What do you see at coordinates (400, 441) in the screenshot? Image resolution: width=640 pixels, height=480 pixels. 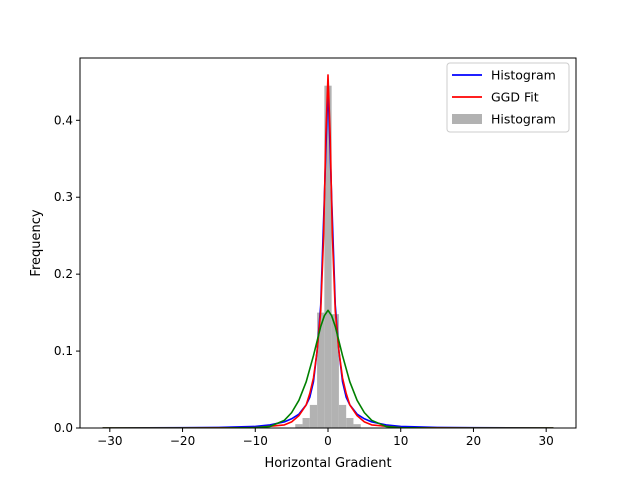 I see `x-tick-label: 10` at bounding box center [400, 441].